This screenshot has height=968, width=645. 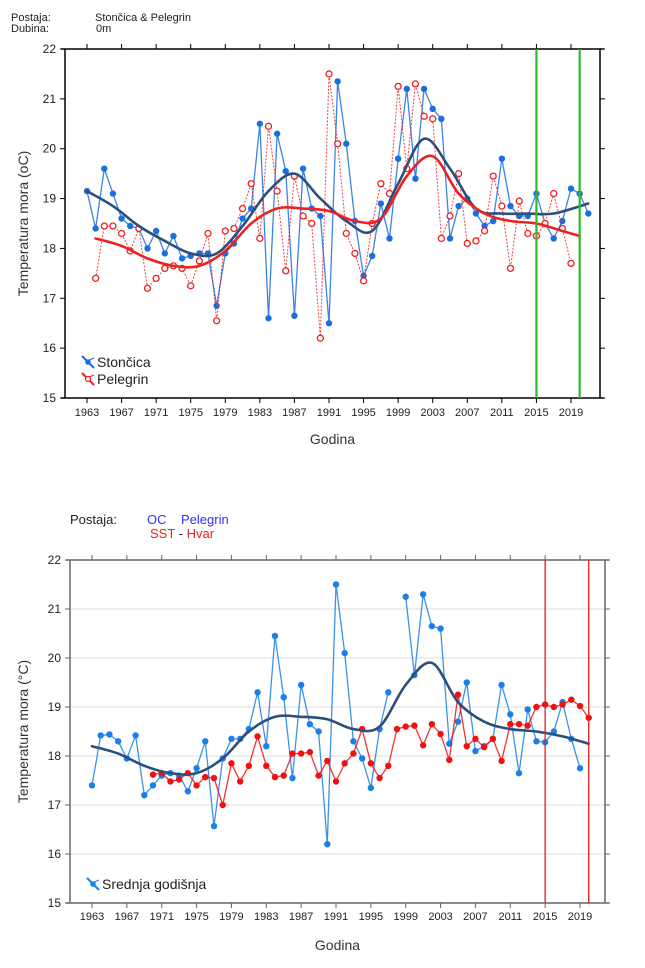 What do you see at coordinates (55, 756) in the screenshot?
I see `y-tick-label: 18` at bounding box center [55, 756].